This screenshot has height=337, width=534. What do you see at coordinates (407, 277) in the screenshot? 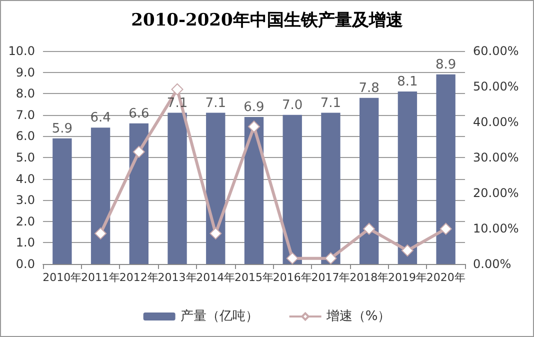
I see `x-tick-label: 2019年` at bounding box center [407, 277].